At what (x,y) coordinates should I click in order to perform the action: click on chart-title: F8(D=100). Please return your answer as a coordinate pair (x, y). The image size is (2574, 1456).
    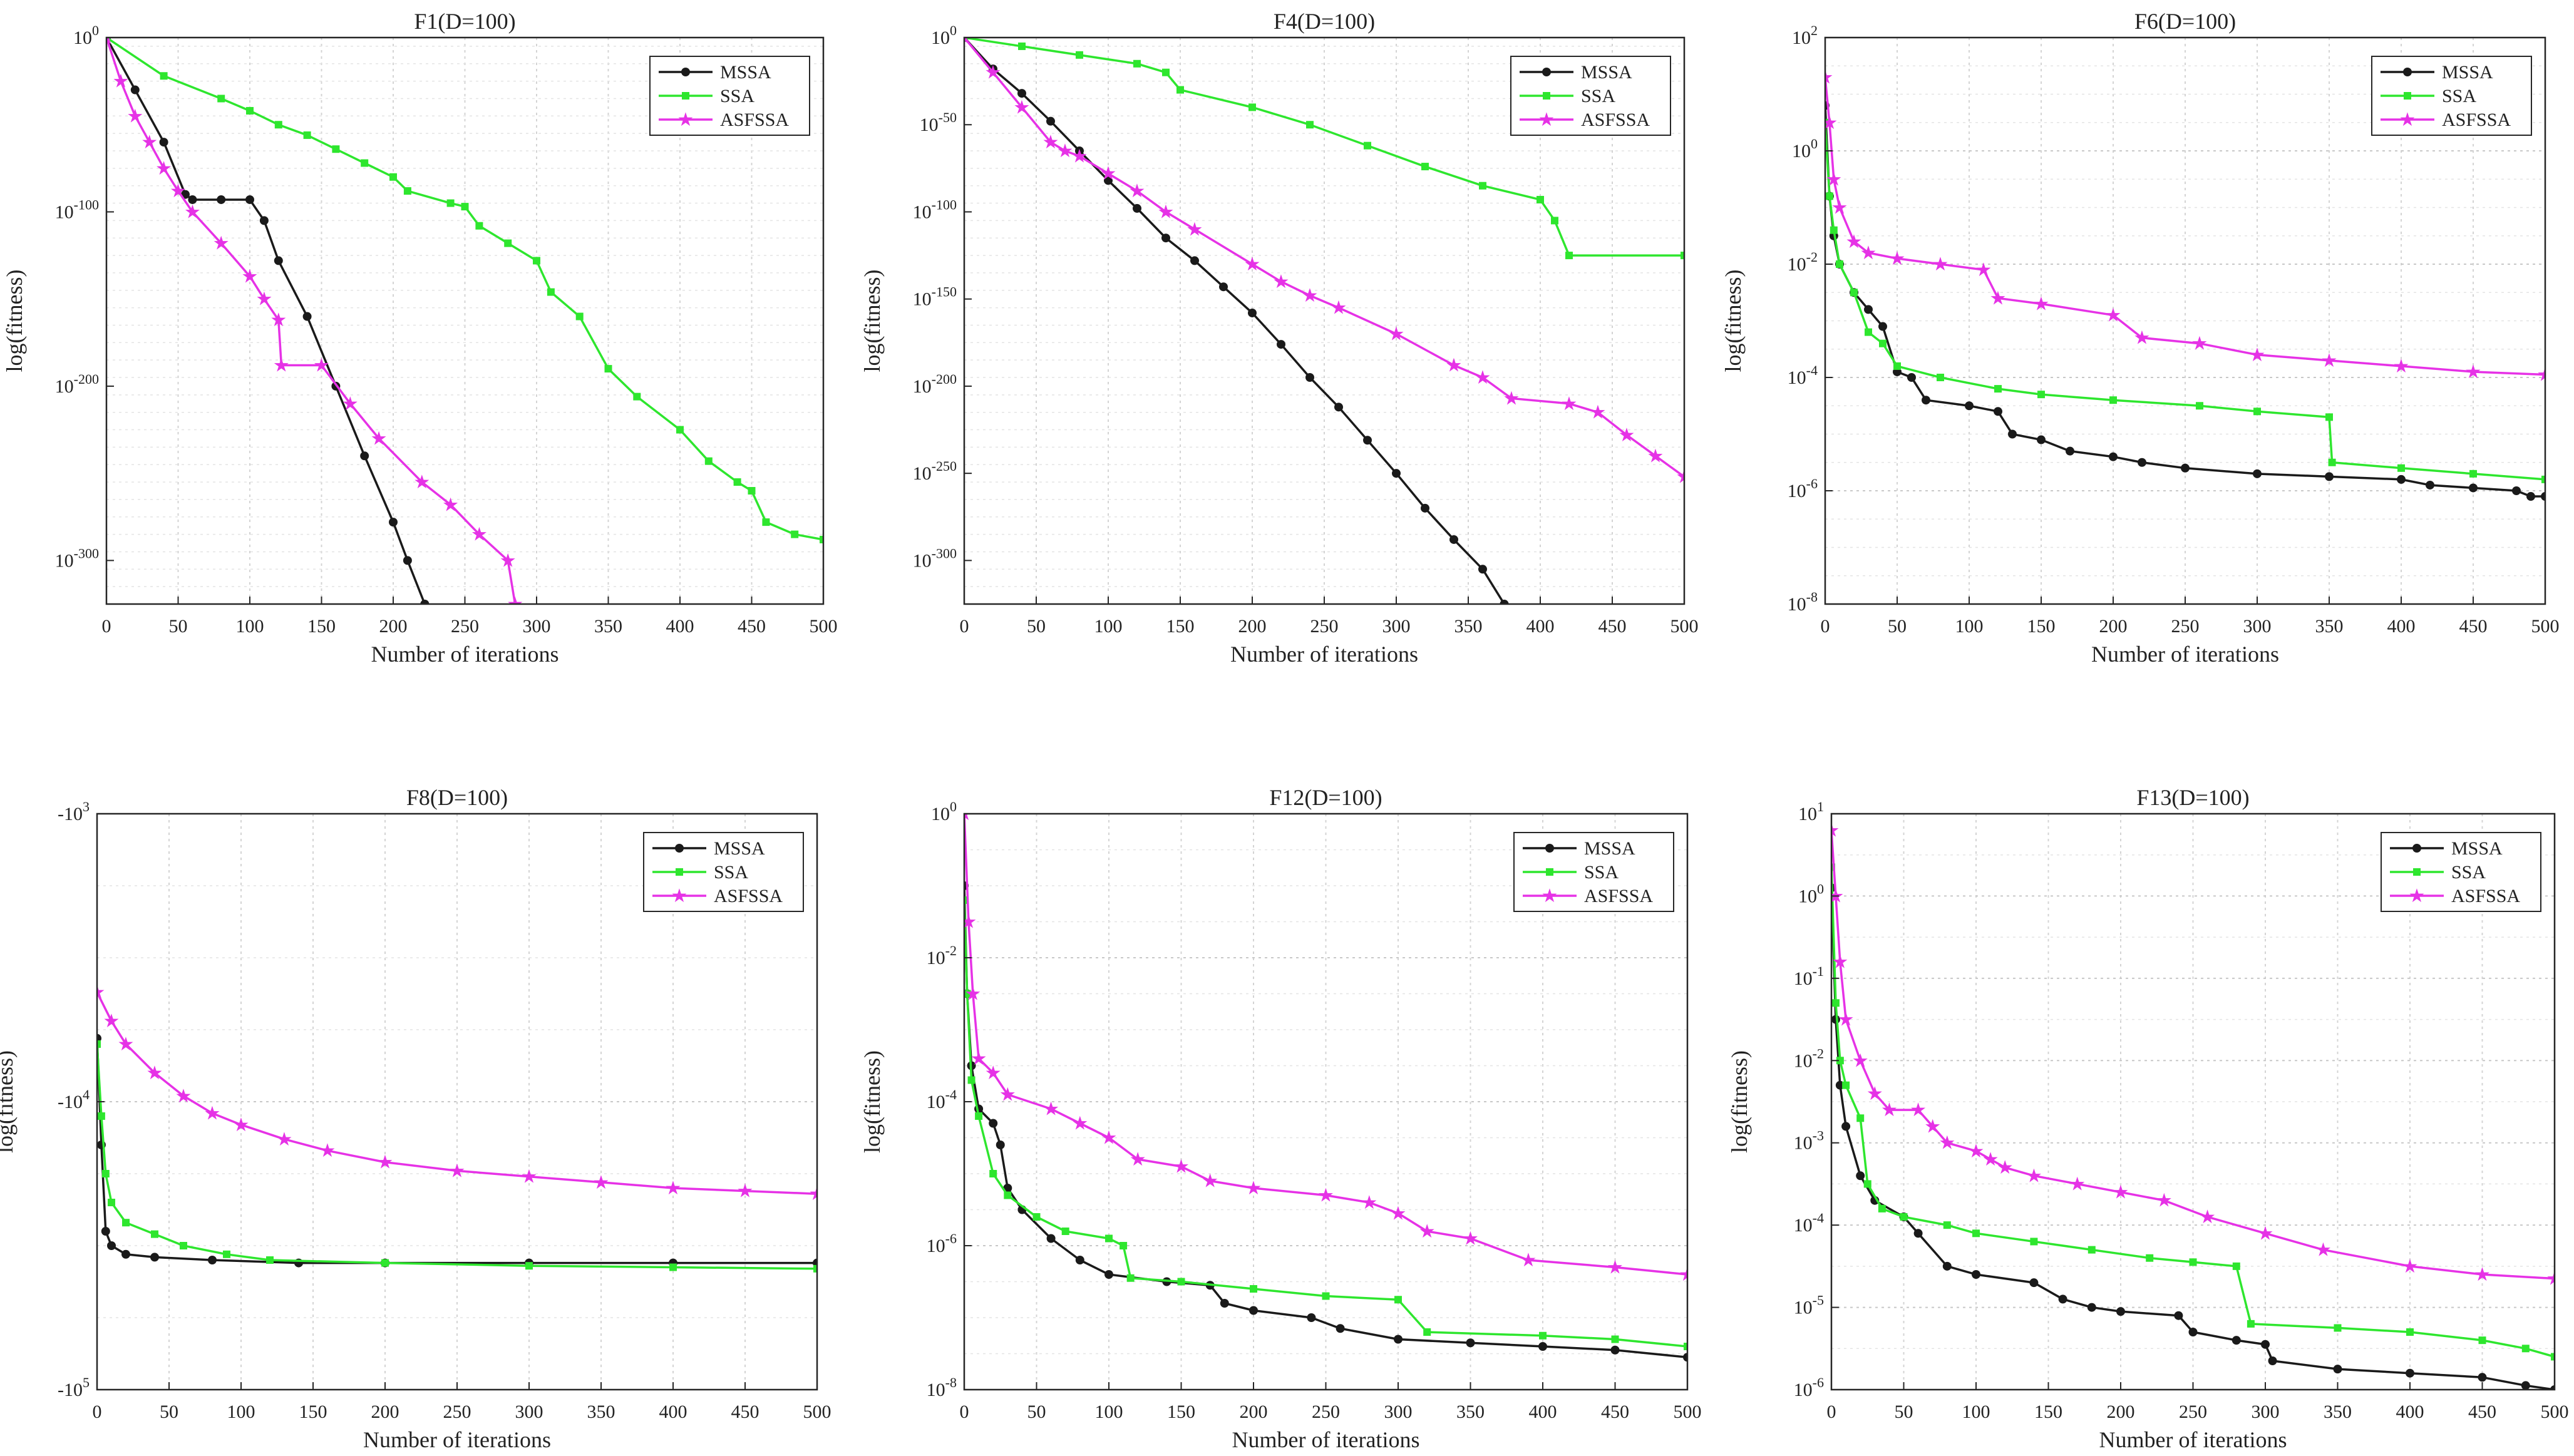
    Looking at the image, I should click on (457, 798).